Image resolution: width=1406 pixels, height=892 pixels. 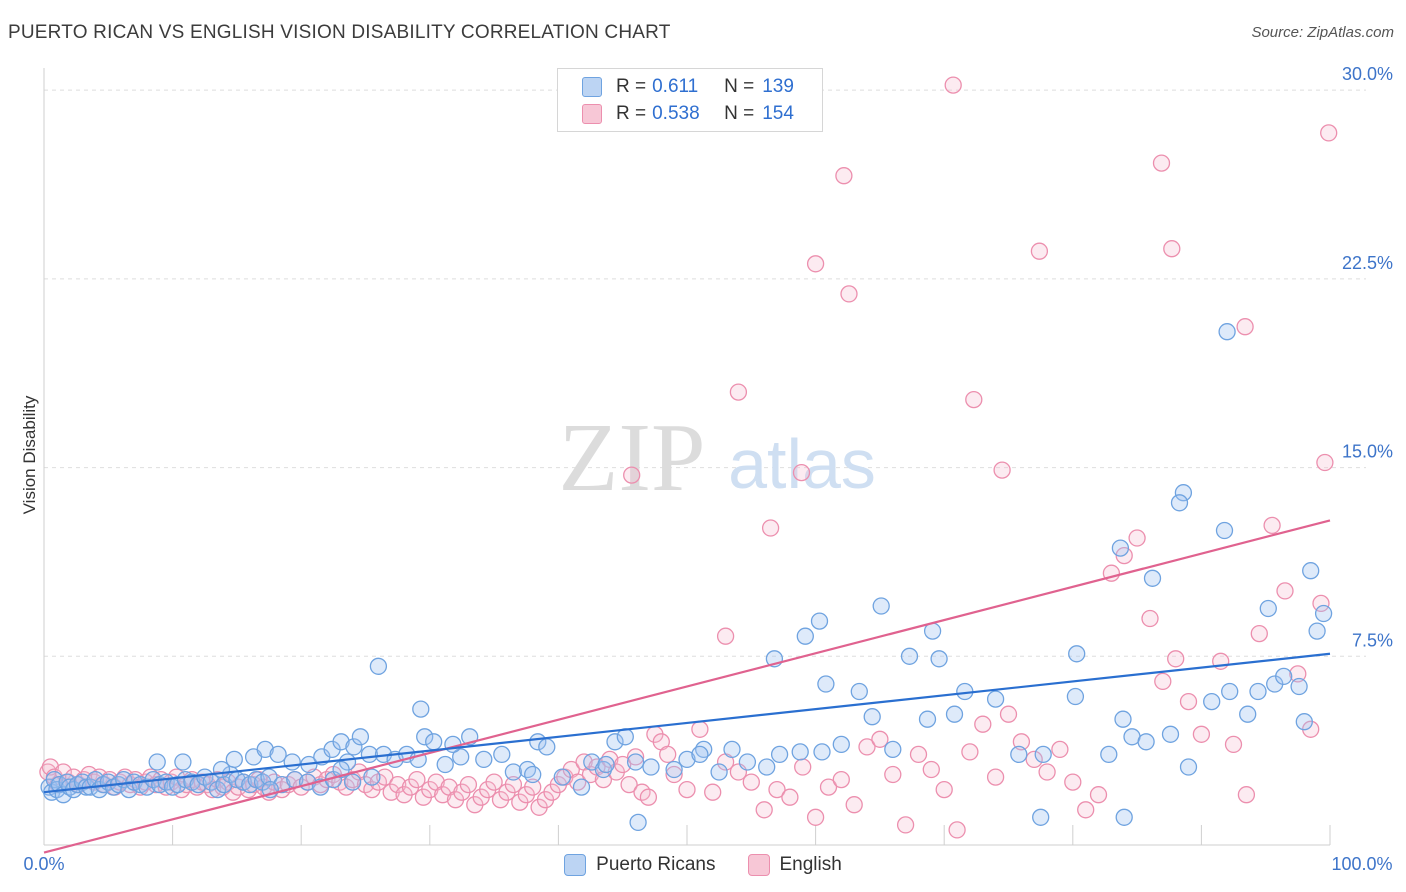 I want to click on correlation-legend: R = 0.611 N = 139 R = 0.538 N = 154, so click(x=690, y=100).